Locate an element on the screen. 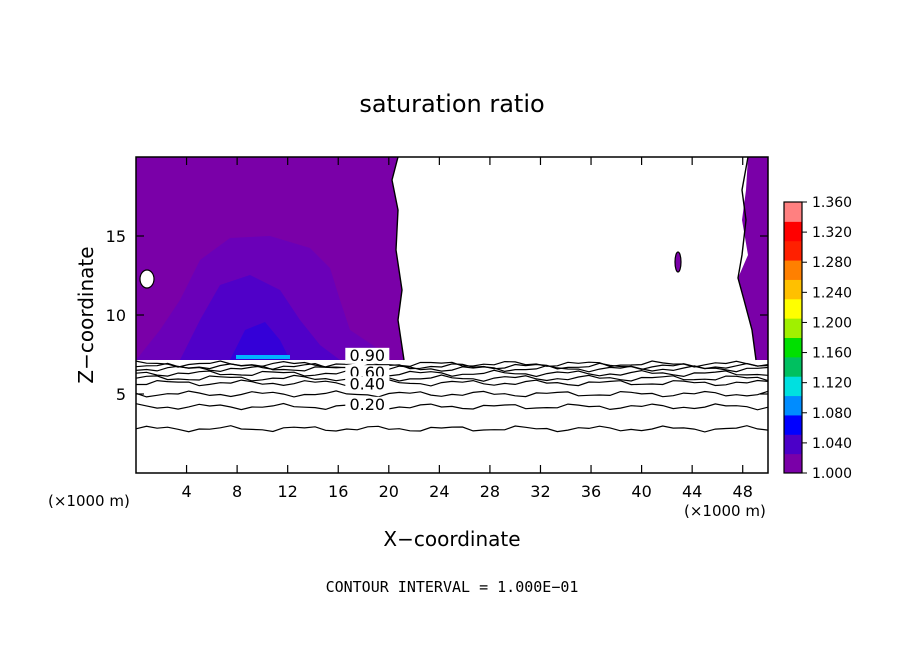  contour-lines: 0.900.600.400.20 is located at coordinates (452, 389).